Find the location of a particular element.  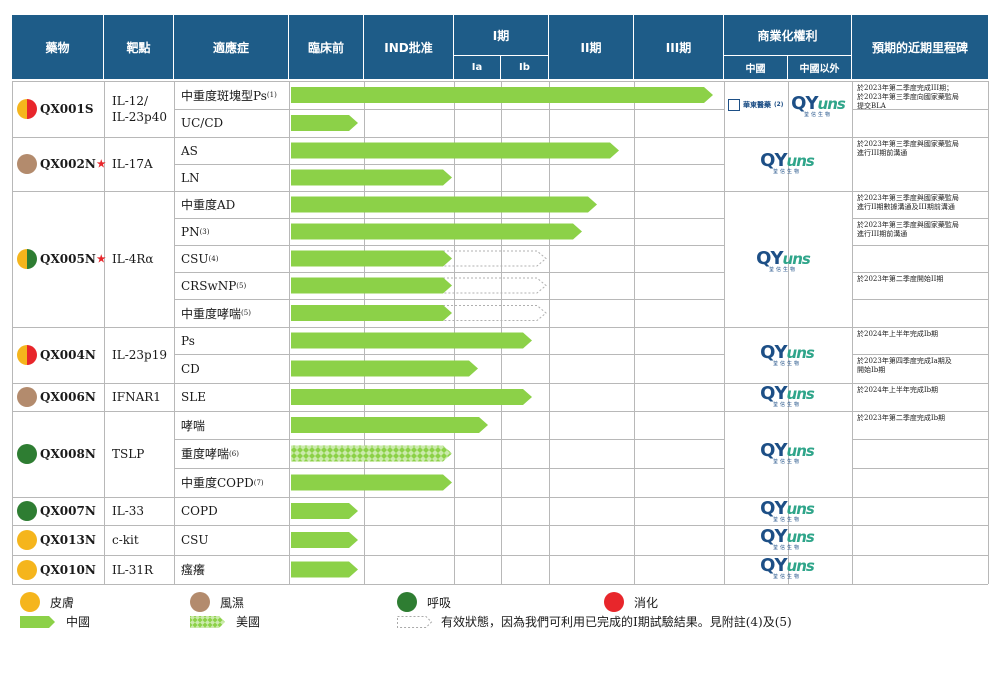

indication-label: Ps is located at coordinates (188, 340).